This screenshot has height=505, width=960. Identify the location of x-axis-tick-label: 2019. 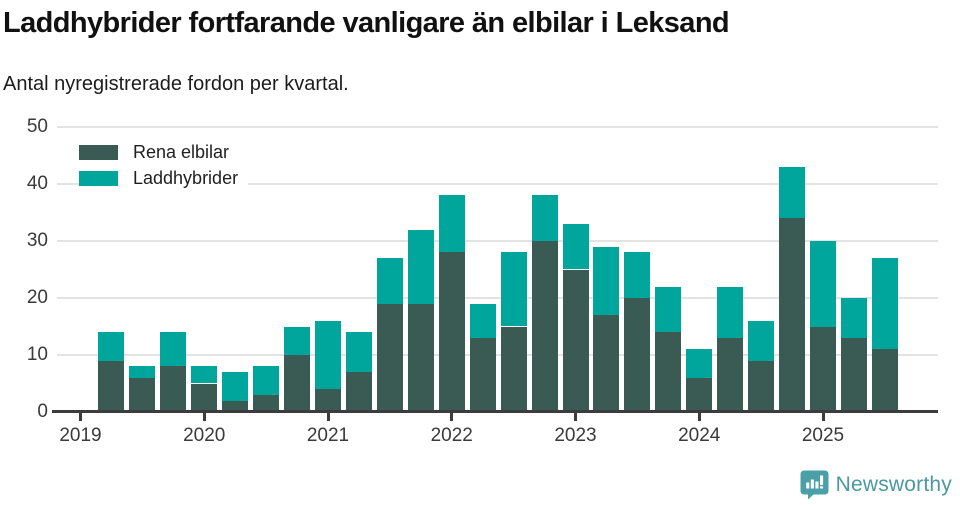
(80, 435).